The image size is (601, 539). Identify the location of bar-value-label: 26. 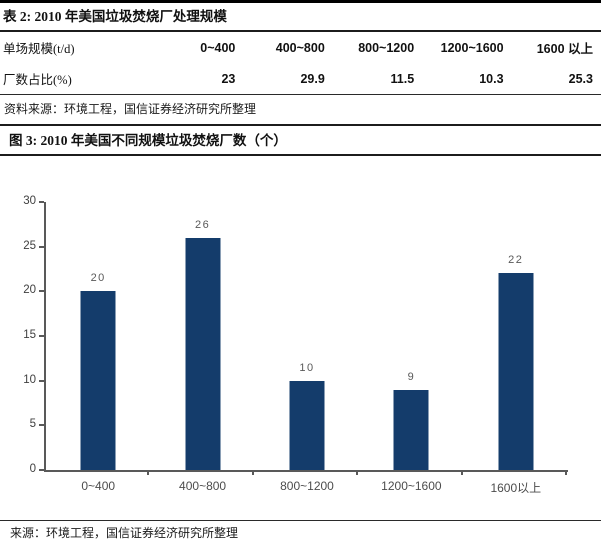
(202, 224).